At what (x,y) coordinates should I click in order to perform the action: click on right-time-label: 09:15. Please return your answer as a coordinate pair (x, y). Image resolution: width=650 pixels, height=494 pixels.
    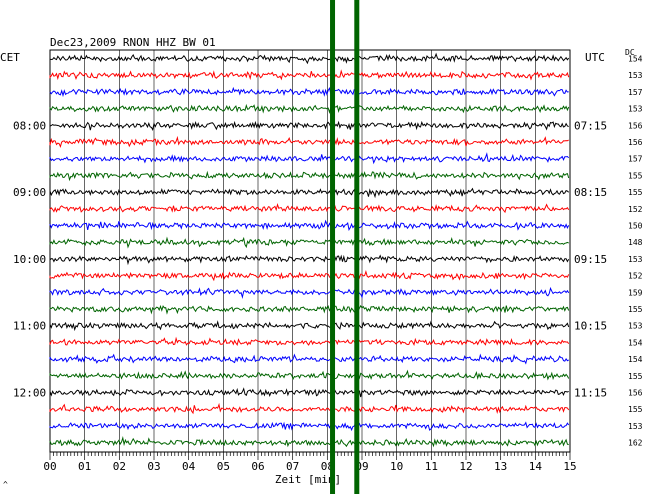
    Looking at the image, I should click on (590, 259).